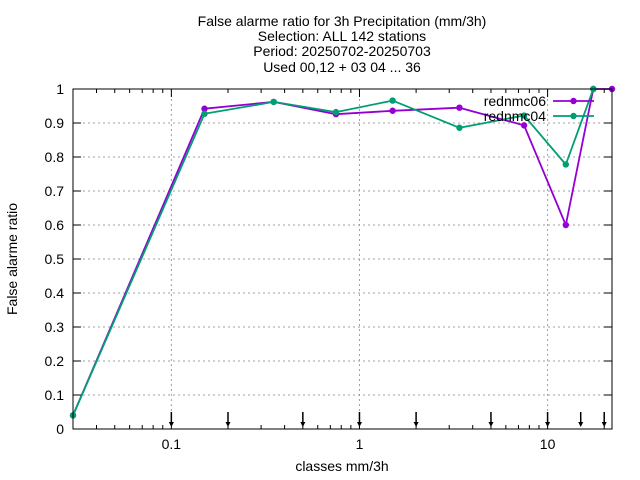  What do you see at coordinates (387, 419) in the screenshot?
I see `class-markers` at bounding box center [387, 419].